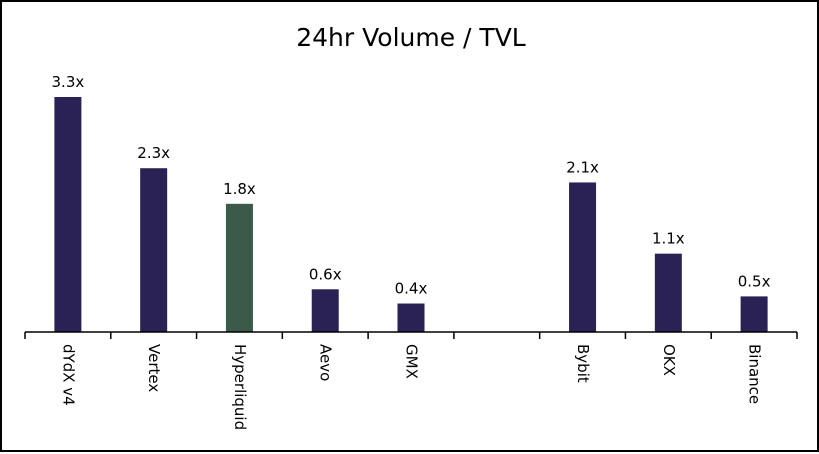  I want to click on bar-gmx, so click(411, 317).